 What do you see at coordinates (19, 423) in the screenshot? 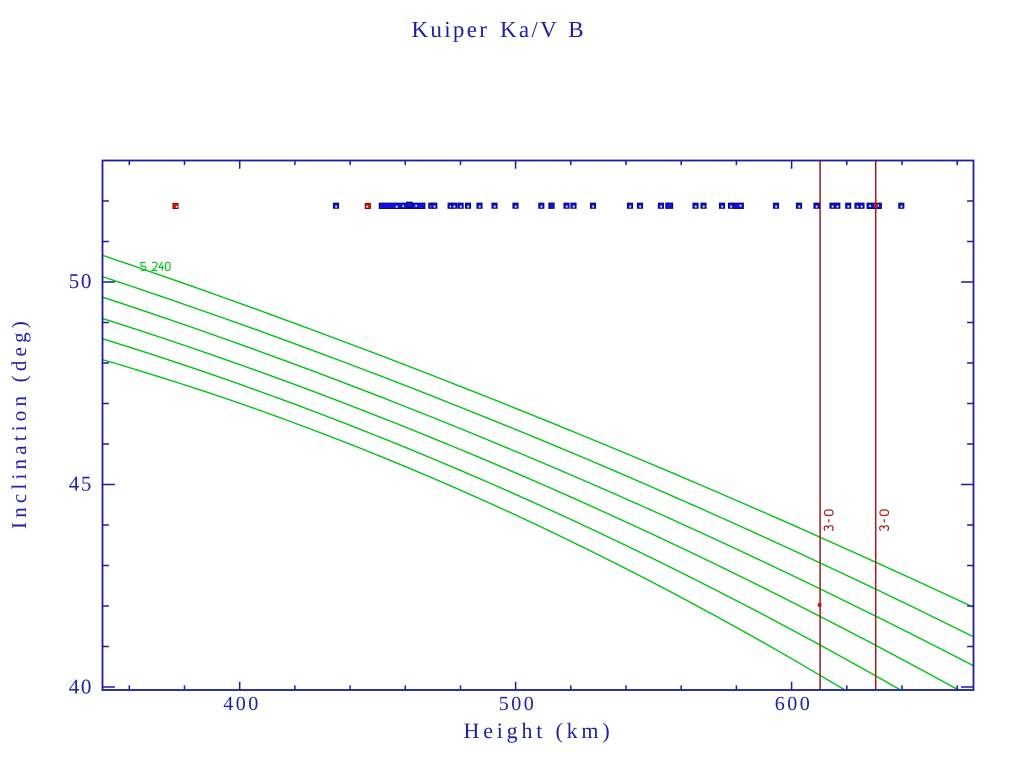
I see `svg-text: Inclination (deg)` at bounding box center [19, 423].